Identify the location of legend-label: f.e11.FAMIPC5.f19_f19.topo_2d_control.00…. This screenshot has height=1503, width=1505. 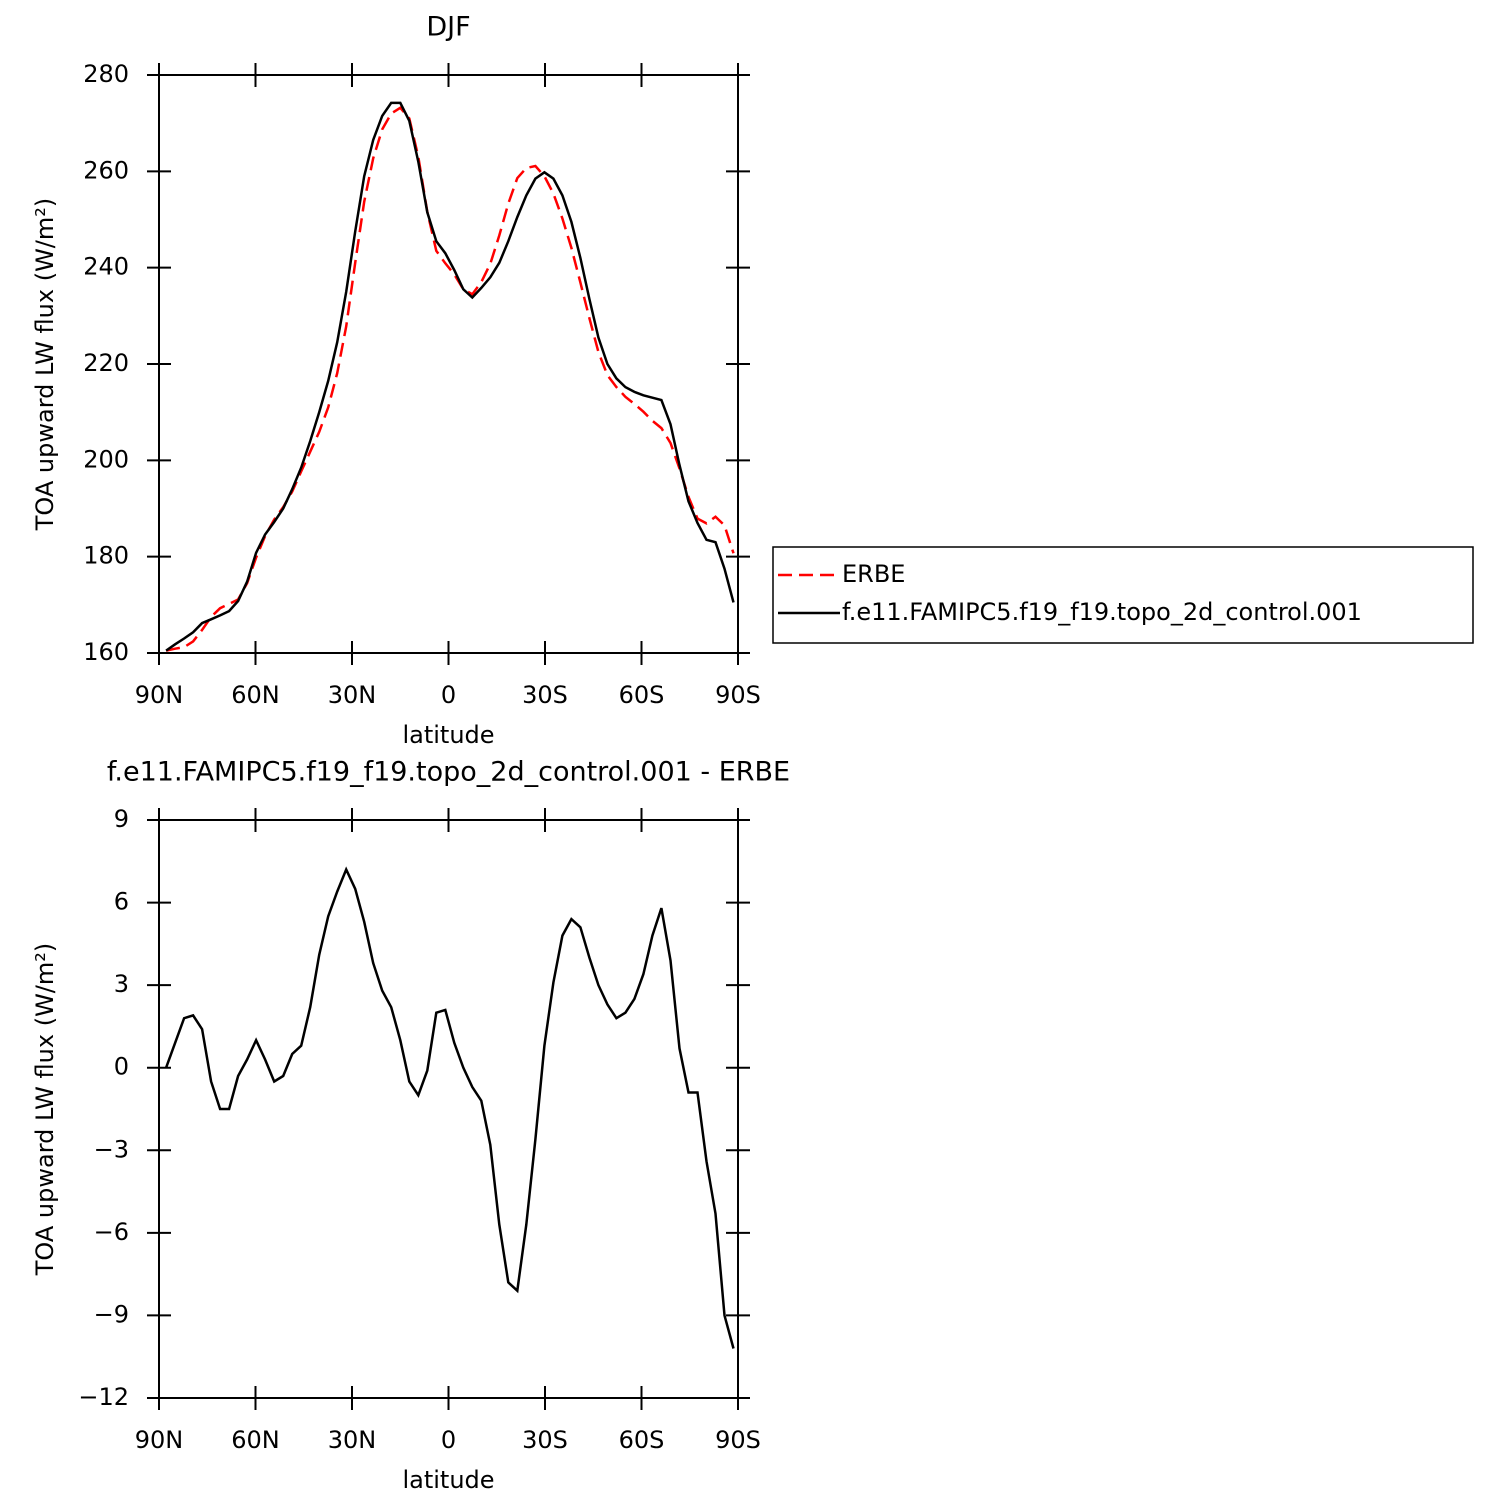
(1102, 612).